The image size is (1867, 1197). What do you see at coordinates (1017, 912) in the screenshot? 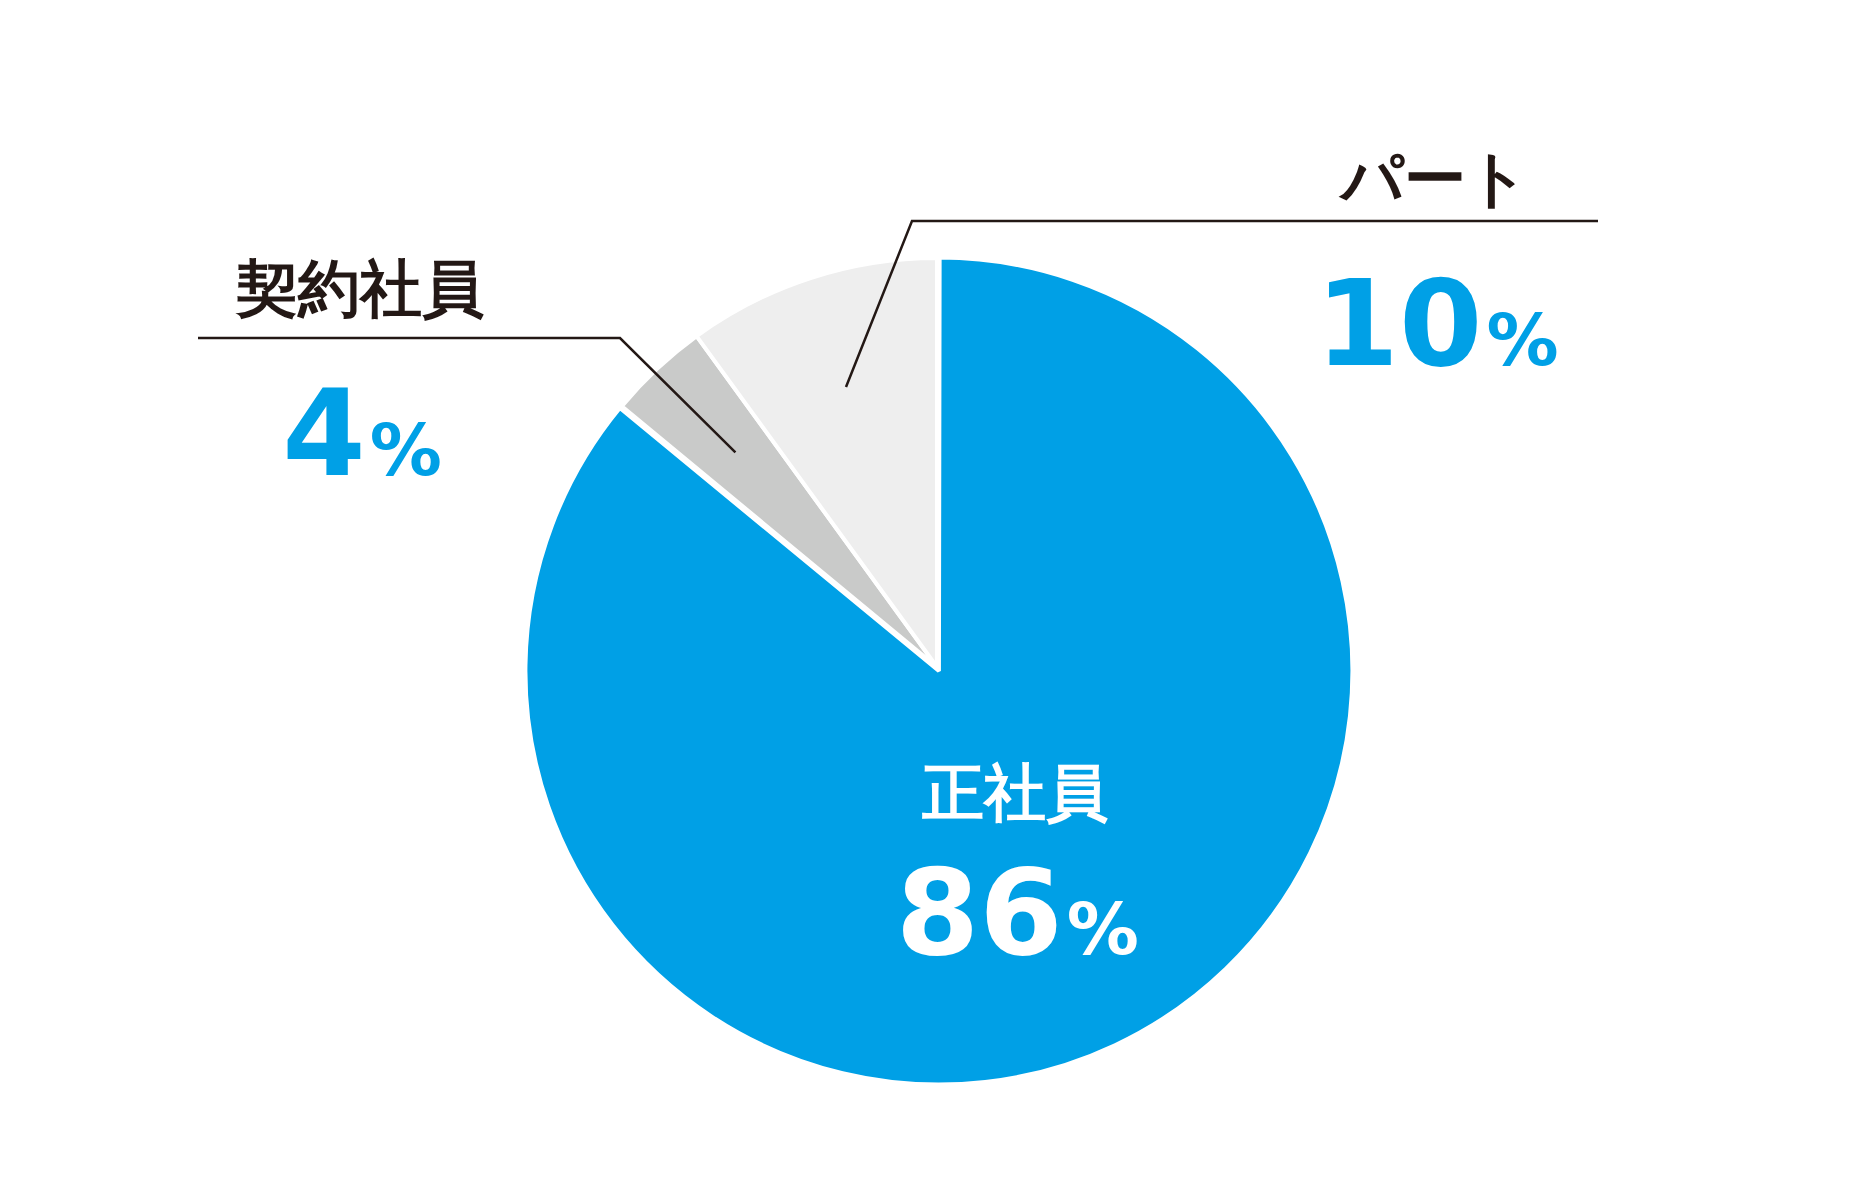
I see `data-label: 86%` at bounding box center [1017, 912].